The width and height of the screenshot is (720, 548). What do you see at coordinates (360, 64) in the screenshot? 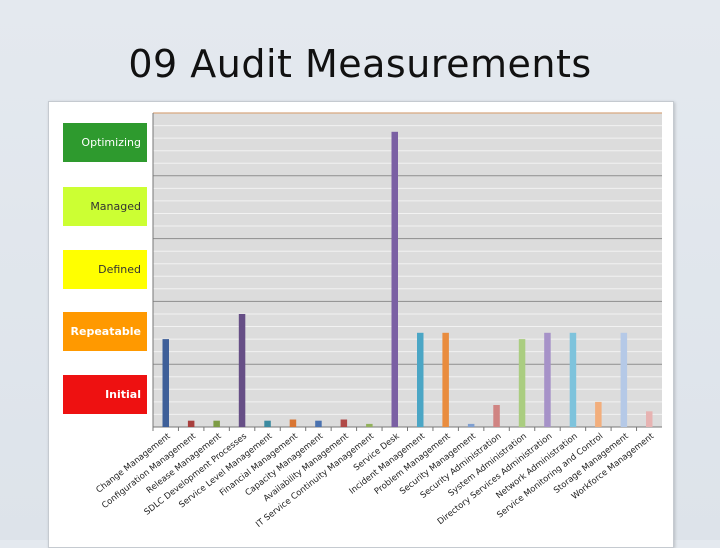
I see `slide-title: 09 Audit Measurements` at bounding box center [360, 64].